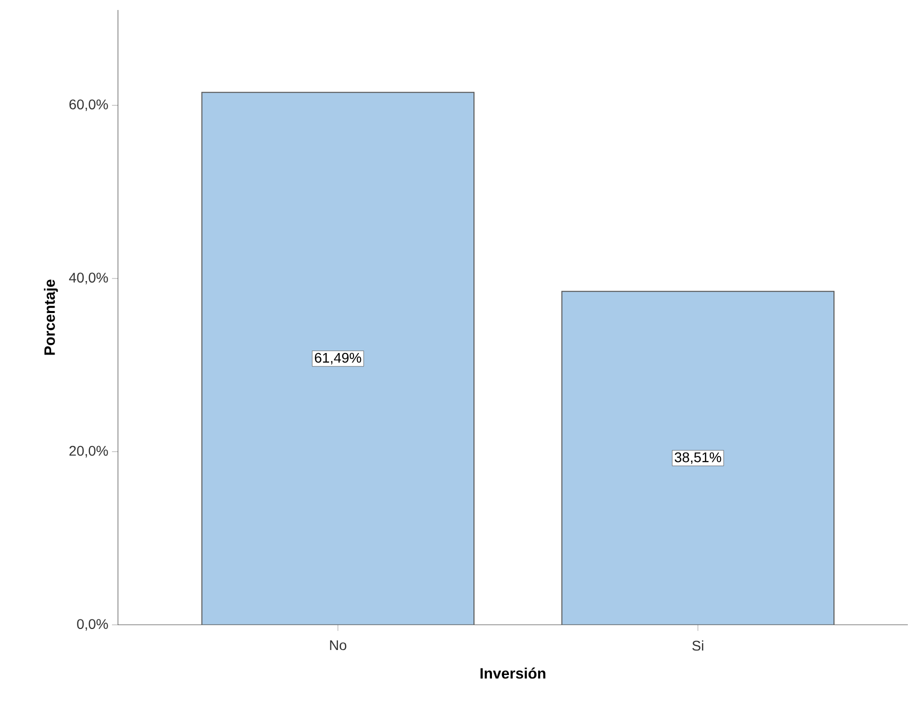  I want to click on data-label: 38,51%, so click(698, 458).